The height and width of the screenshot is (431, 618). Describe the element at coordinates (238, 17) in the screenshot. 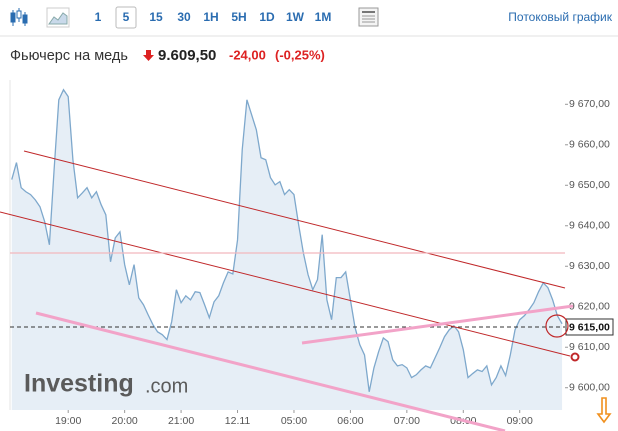

I see `interval-button: 5H` at that location.